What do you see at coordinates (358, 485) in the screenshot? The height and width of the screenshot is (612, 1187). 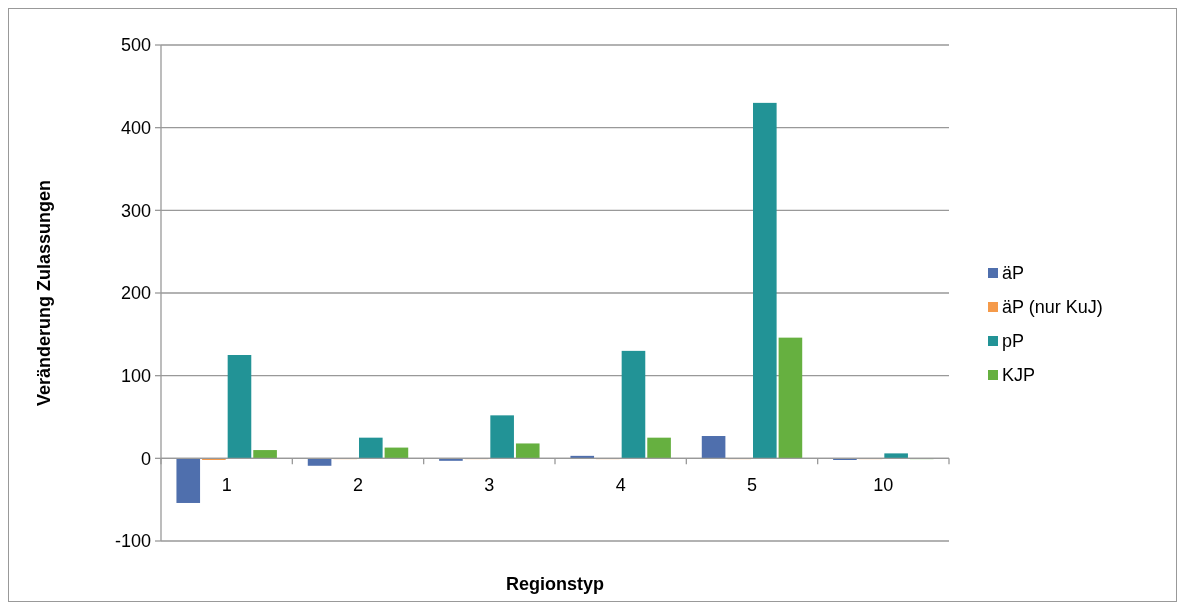 I see `x-tick-label: 2` at bounding box center [358, 485].